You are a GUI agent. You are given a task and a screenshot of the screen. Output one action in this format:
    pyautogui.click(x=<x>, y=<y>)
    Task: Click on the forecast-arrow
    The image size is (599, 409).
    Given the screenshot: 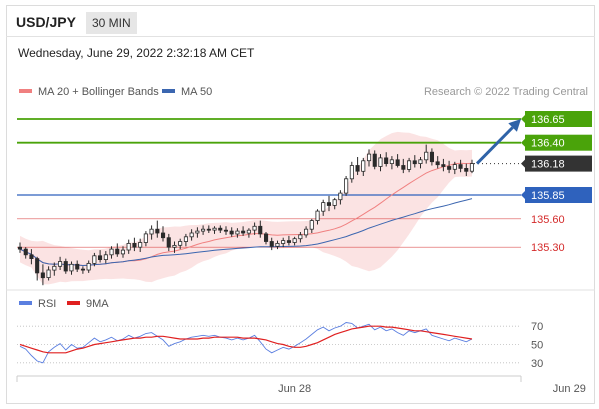 What is the action you would take?
    pyautogui.click(x=498, y=142)
    